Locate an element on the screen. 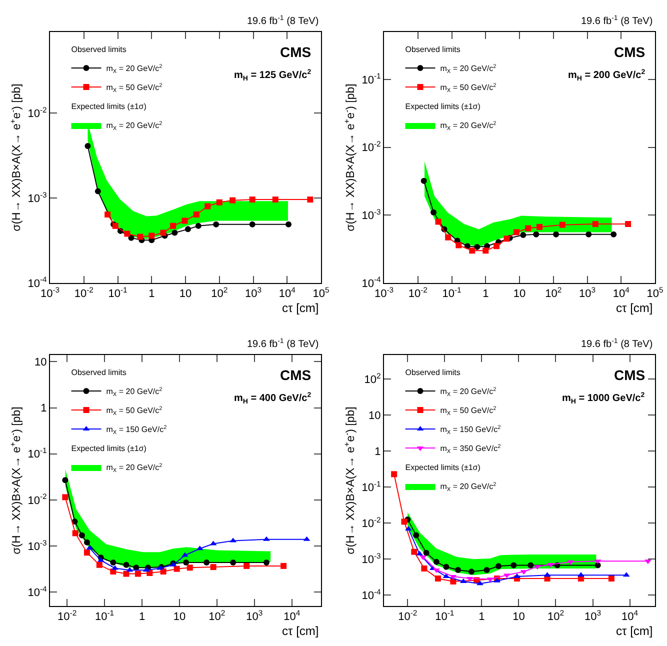  annotation: m$_{H}$ = 1000 GeV/c$^{2}$ is located at coordinates (603, 399).